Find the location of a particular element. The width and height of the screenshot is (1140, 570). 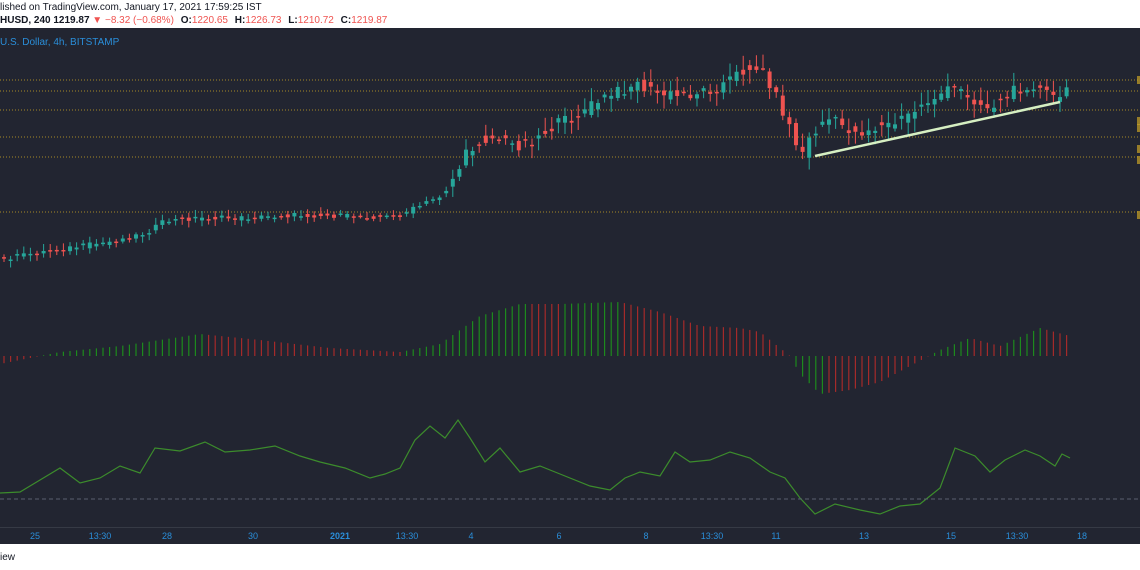

time-axis-tick: 18 is located at coordinates (1082, 536).